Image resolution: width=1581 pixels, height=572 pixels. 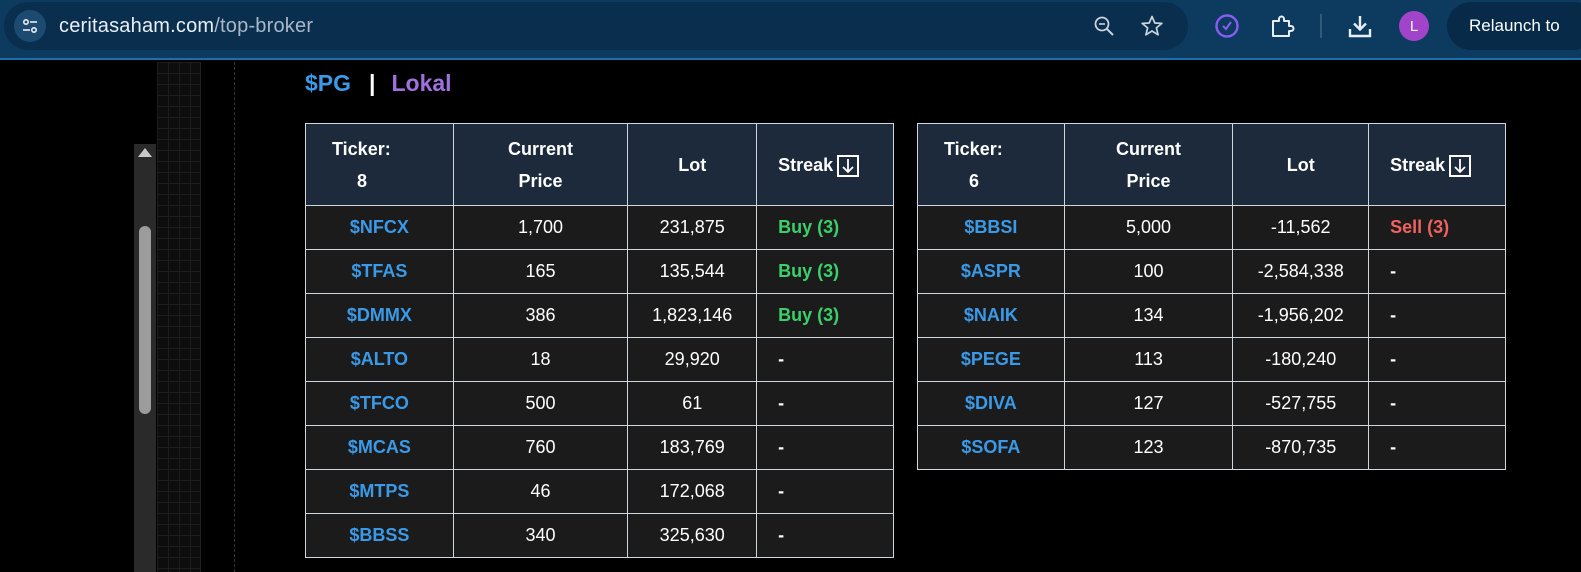 I want to click on url-path: /top-broker, so click(x=264, y=26).